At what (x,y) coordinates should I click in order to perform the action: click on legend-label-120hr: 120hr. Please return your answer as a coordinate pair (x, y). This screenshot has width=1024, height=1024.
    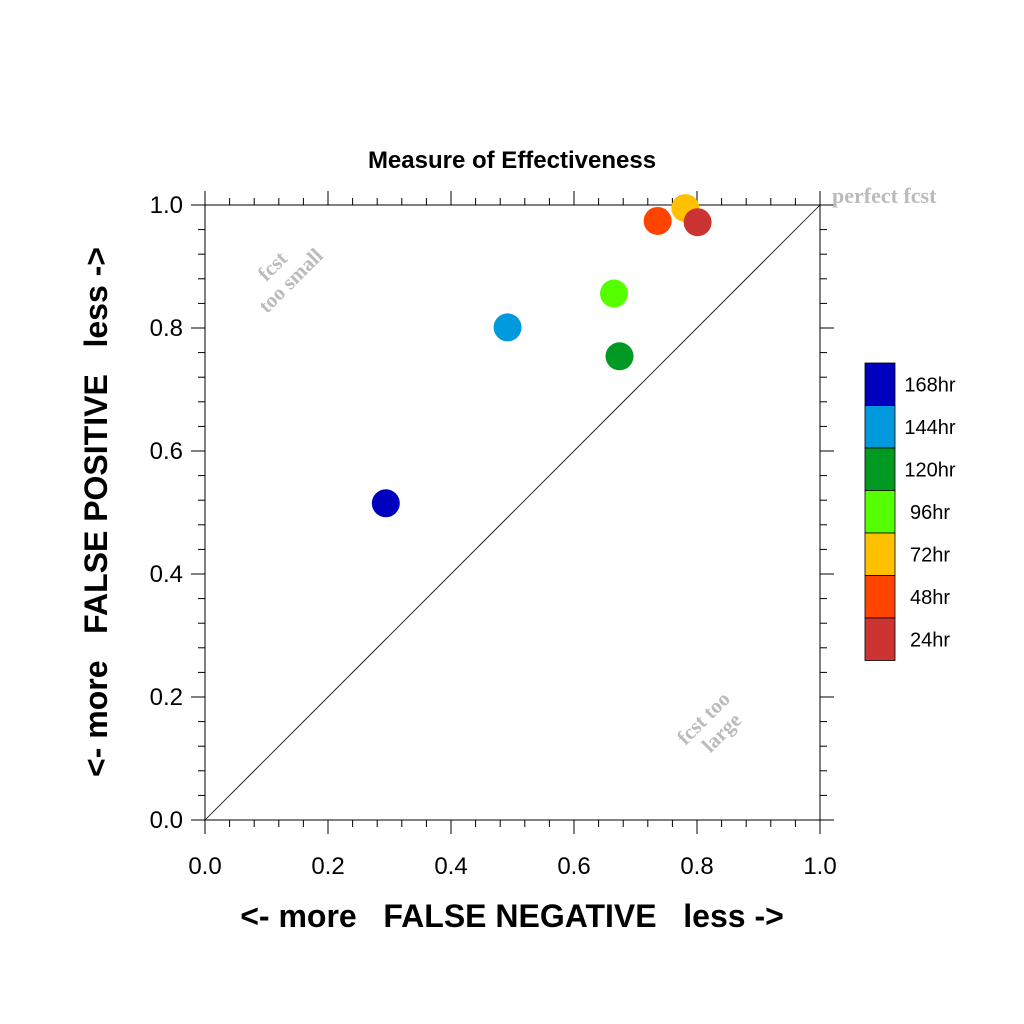
    Looking at the image, I should click on (929, 470).